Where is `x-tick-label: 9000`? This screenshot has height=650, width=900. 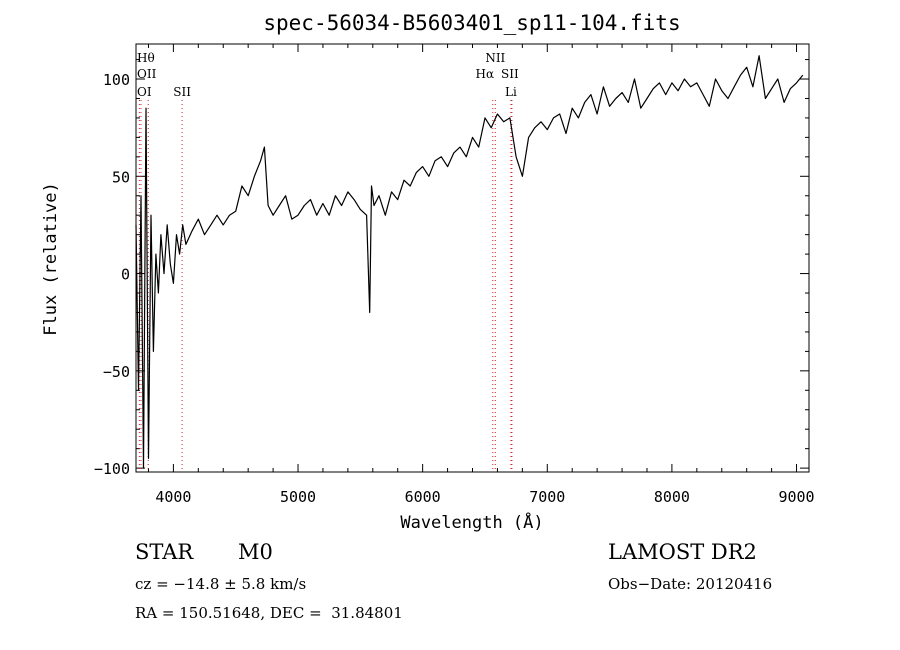
x-tick-label: 9000 is located at coordinates (796, 497).